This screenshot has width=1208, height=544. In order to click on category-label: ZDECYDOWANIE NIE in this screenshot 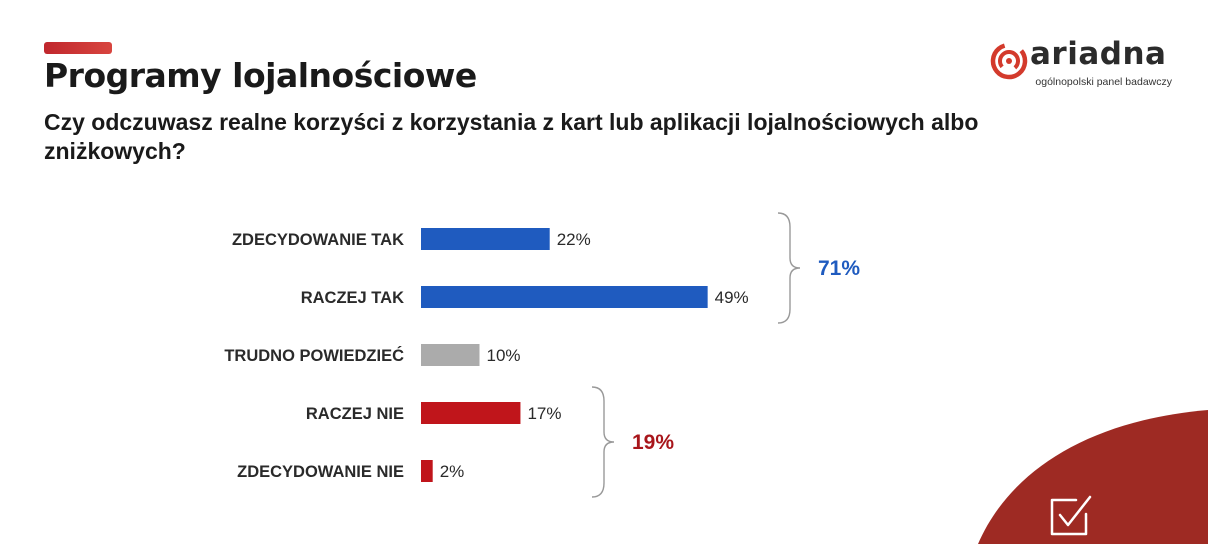, I will do `click(320, 472)`.